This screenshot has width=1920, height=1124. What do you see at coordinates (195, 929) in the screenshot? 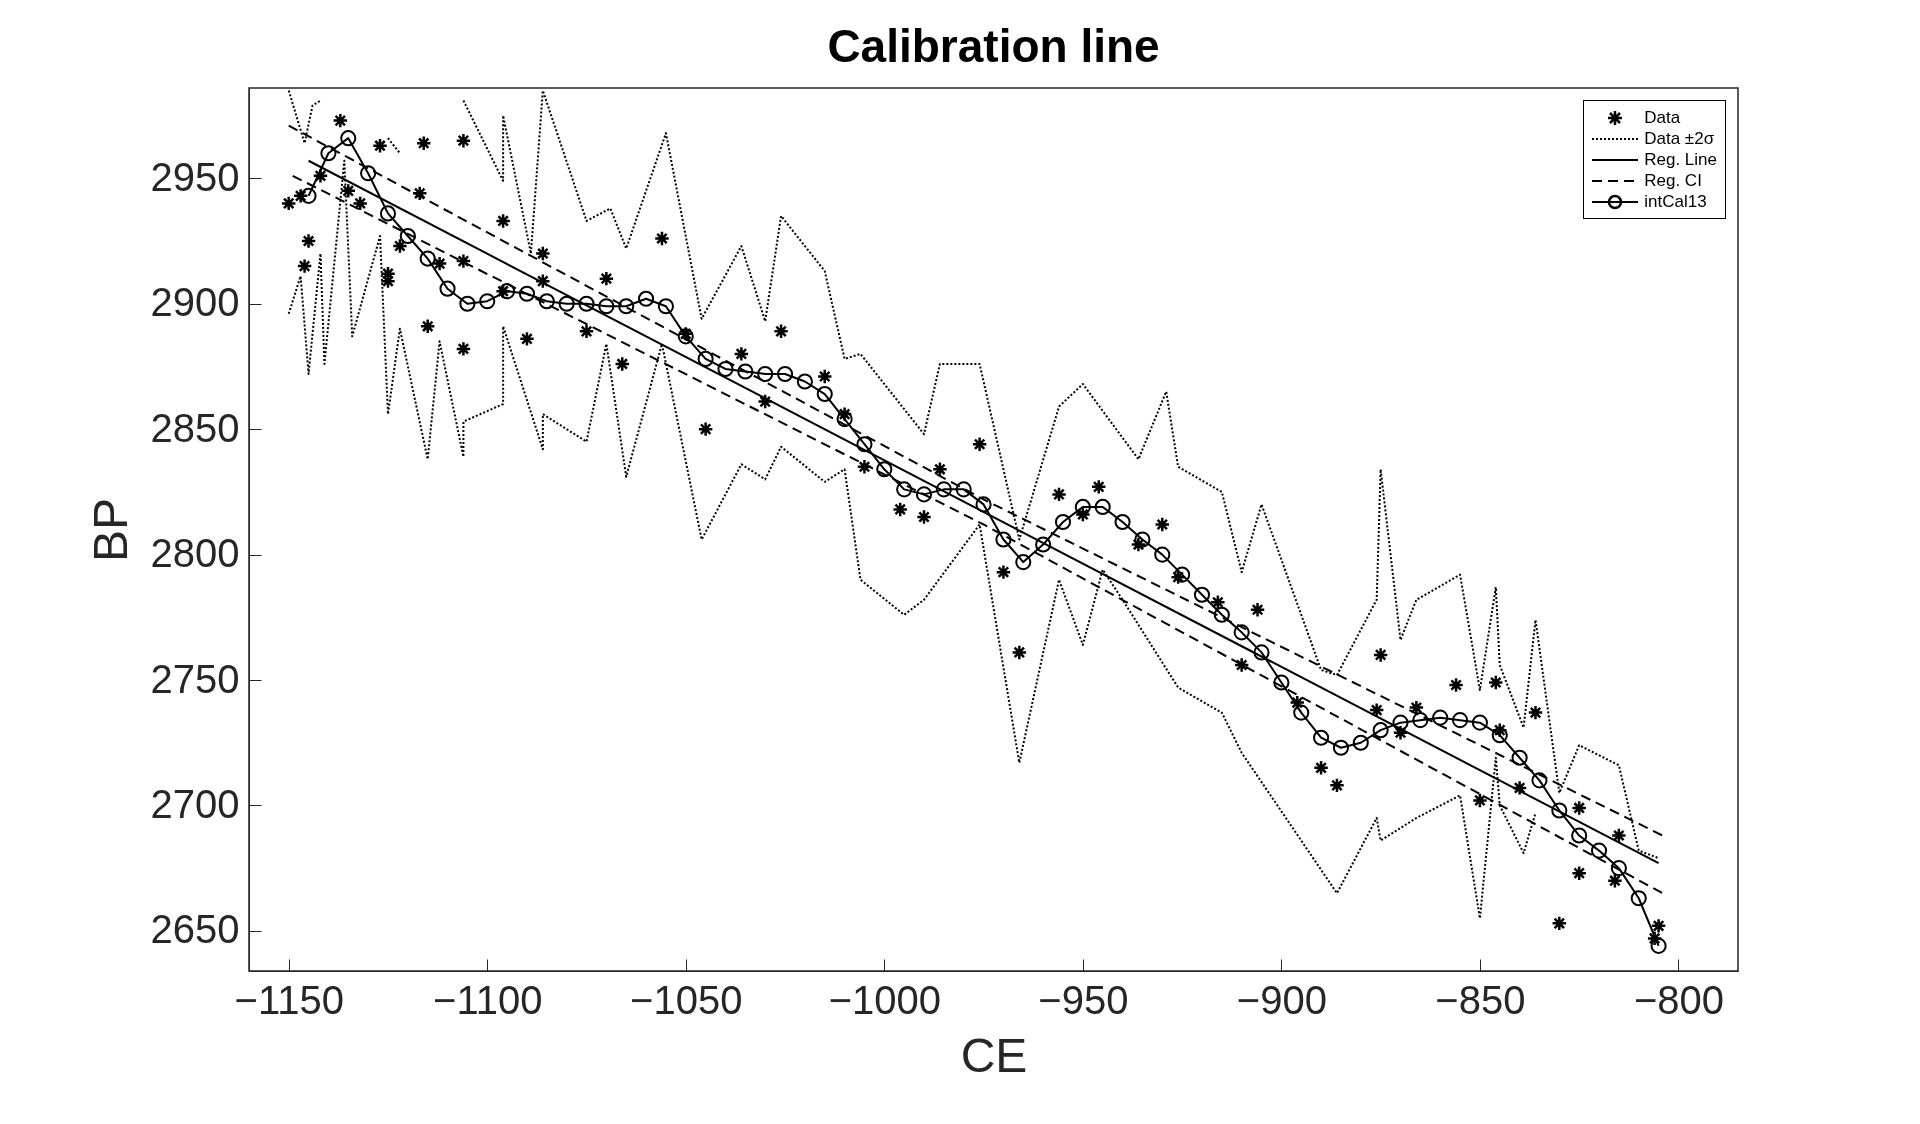
I see `y-tick-label: 2650` at bounding box center [195, 929].